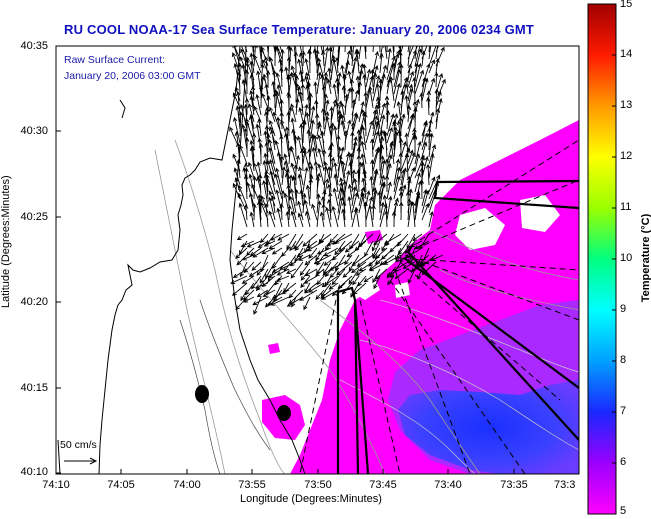  What do you see at coordinates (645, 258) in the screenshot?
I see `colorbar-label: Temperature (°C)` at bounding box center [645, 258].